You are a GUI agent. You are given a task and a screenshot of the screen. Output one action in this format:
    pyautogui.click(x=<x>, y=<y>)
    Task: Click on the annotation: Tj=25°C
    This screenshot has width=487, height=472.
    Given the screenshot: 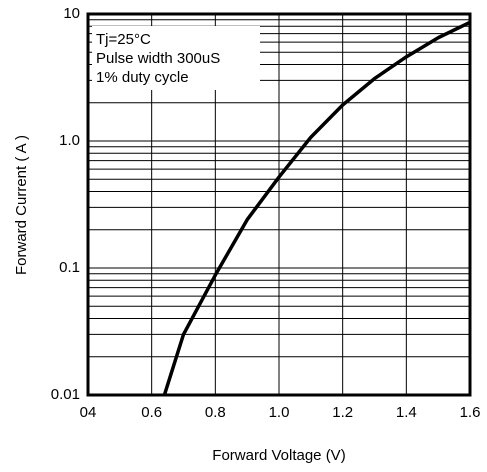 What is the action you would take?
    pyautogui.click(x=123, y=39)
    